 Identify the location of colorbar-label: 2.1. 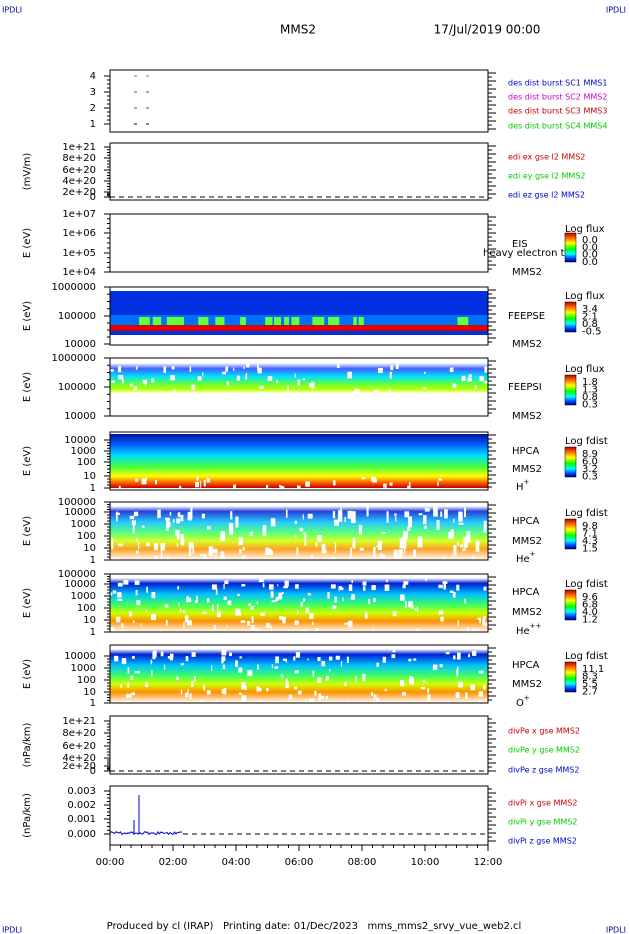
(590, 317).